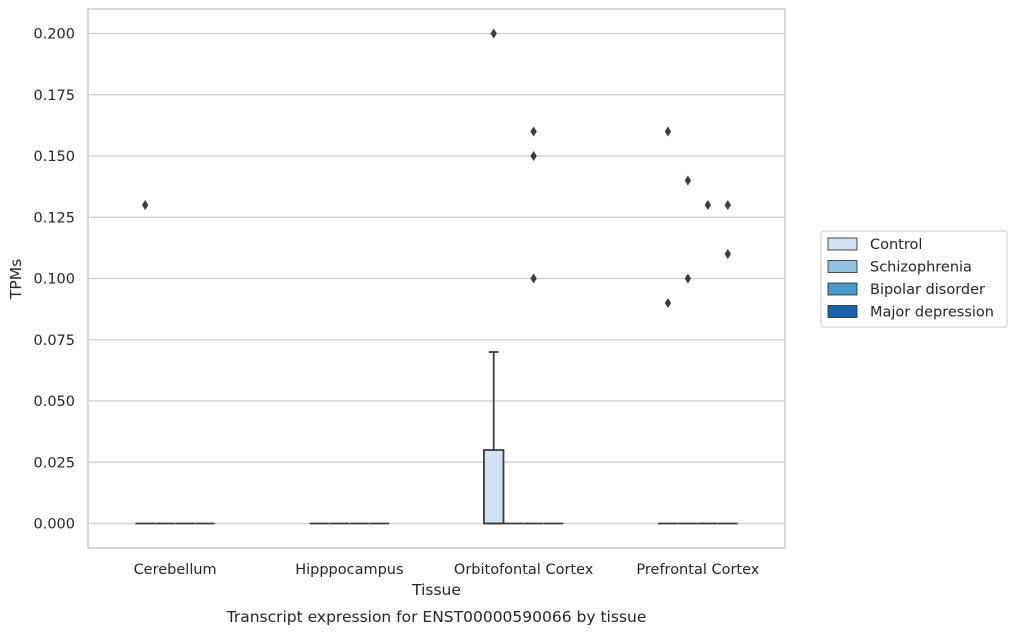 The height and width of the screenshot is (634, 1017). Describe the element at coordinates (54, 96) in the screenshot. I see `y-tick-label: 0.175` at that location.